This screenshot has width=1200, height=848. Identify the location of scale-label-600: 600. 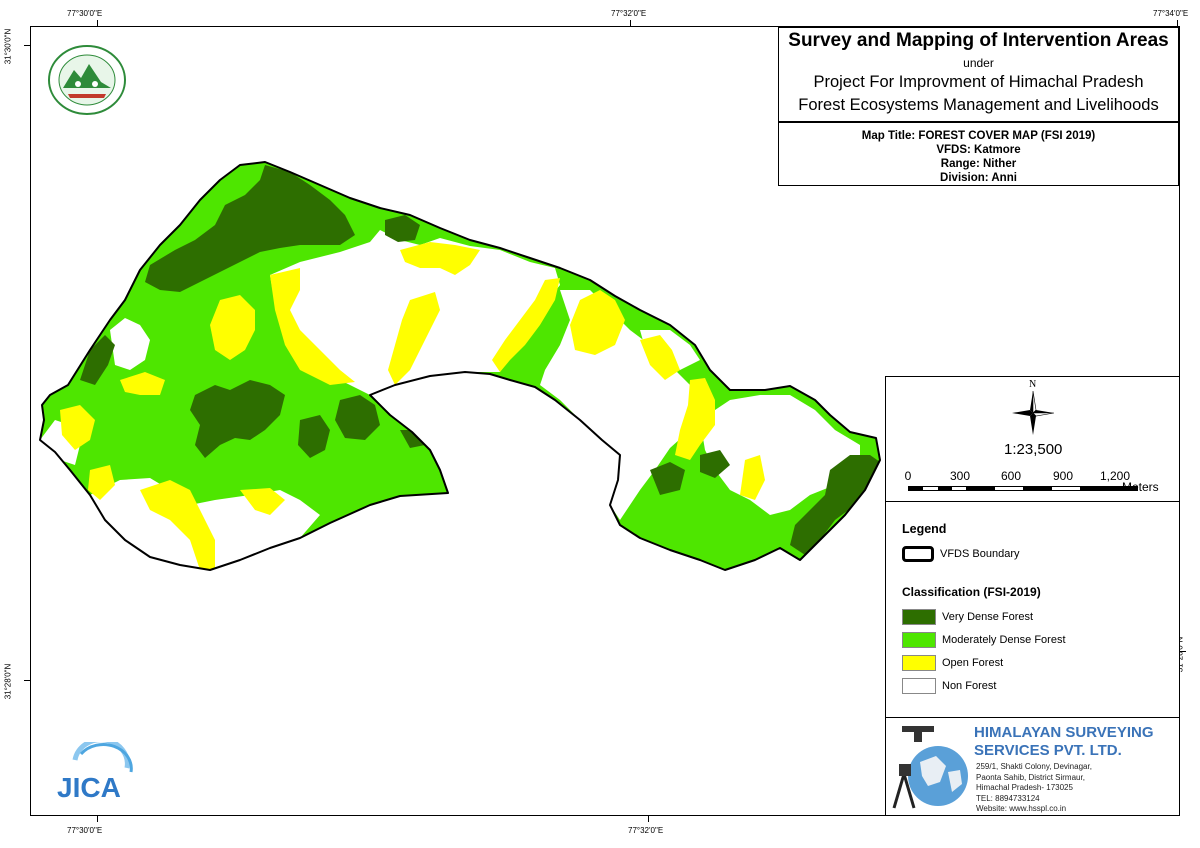
(1011, 476).